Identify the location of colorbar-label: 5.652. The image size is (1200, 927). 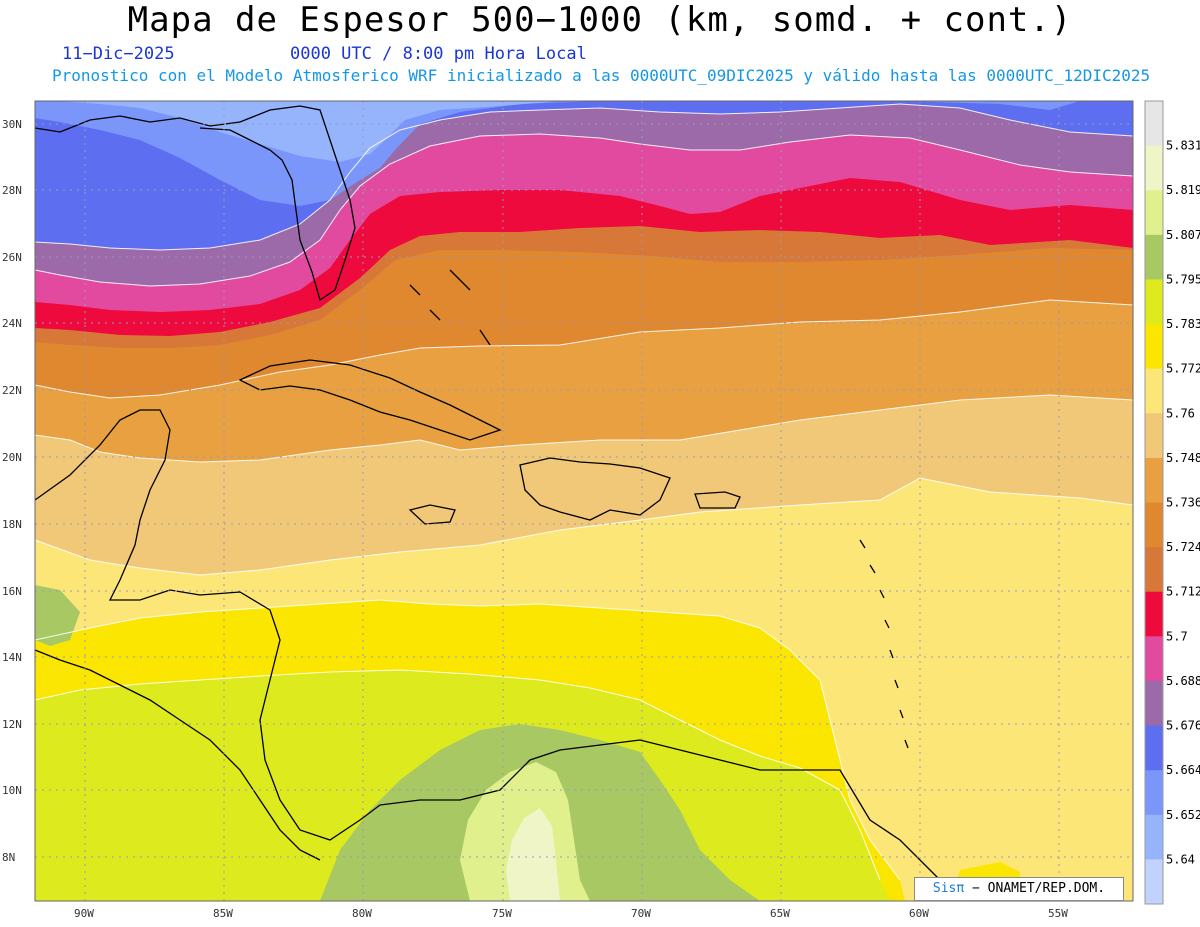
(1183, 815).